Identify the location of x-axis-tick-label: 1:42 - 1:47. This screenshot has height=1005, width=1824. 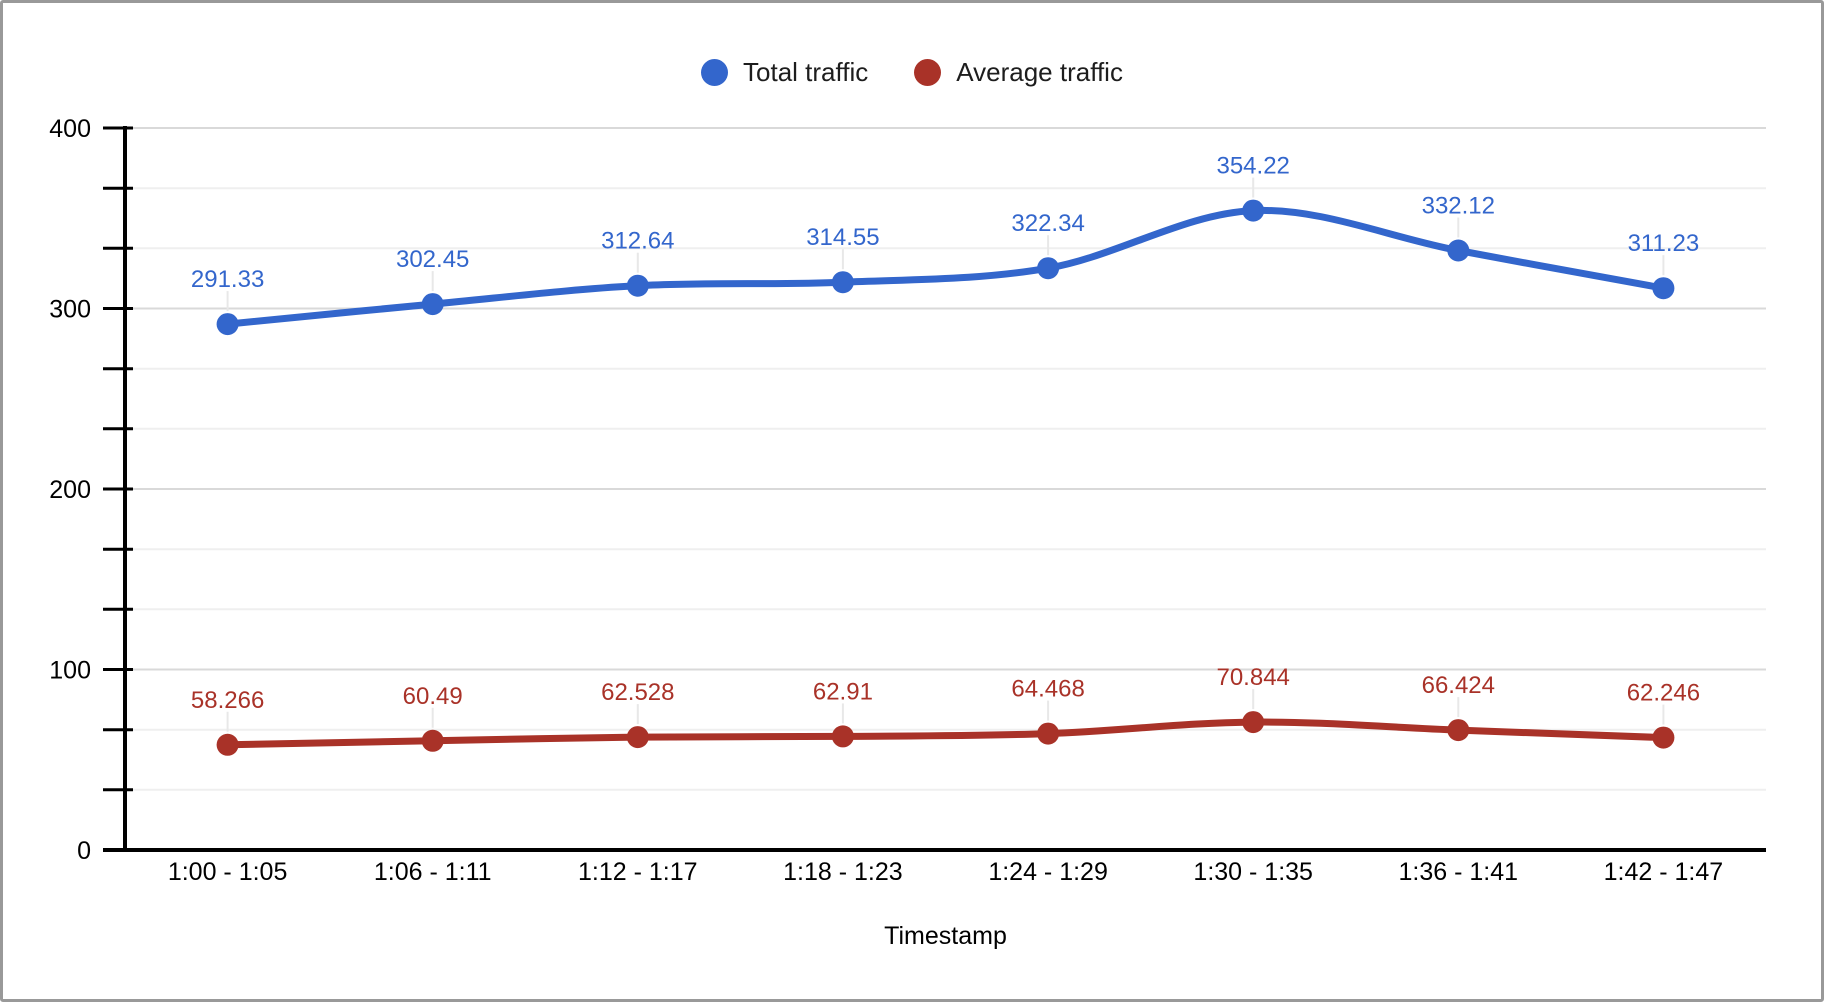
(1664, 872).